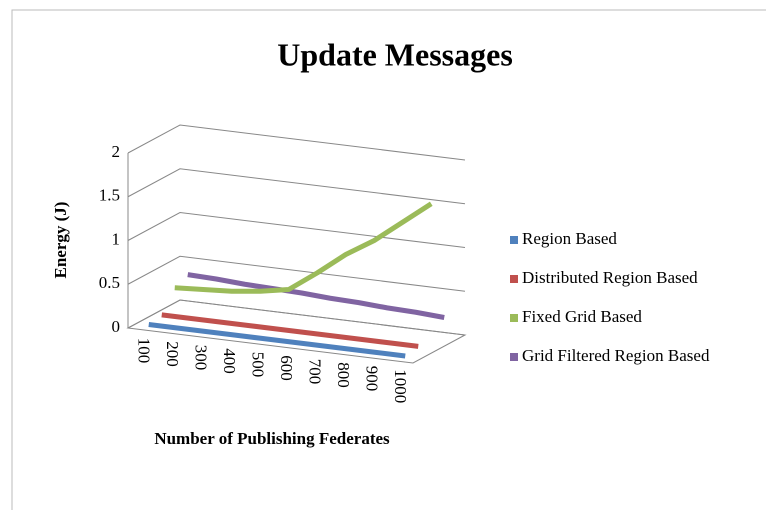 The height and width of the screenshot is (510, 766). Describe the element at coordinates (582, 316) in the screenshot. I see `legend-label: Fixed Grid Based` at that location.